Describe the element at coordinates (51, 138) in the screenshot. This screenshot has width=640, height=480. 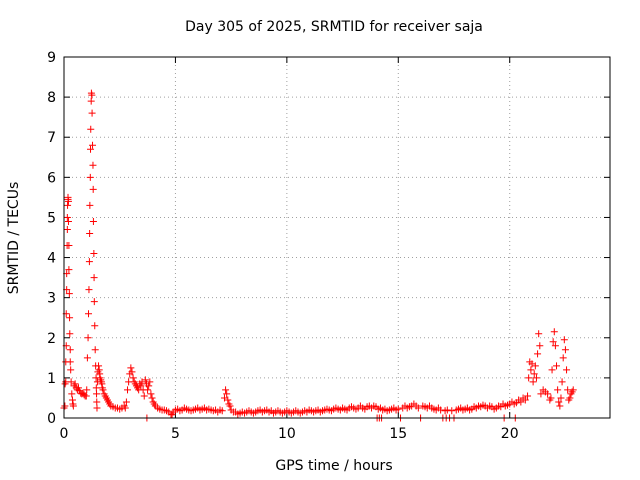
I see `y-tick-label: 7` at that location.